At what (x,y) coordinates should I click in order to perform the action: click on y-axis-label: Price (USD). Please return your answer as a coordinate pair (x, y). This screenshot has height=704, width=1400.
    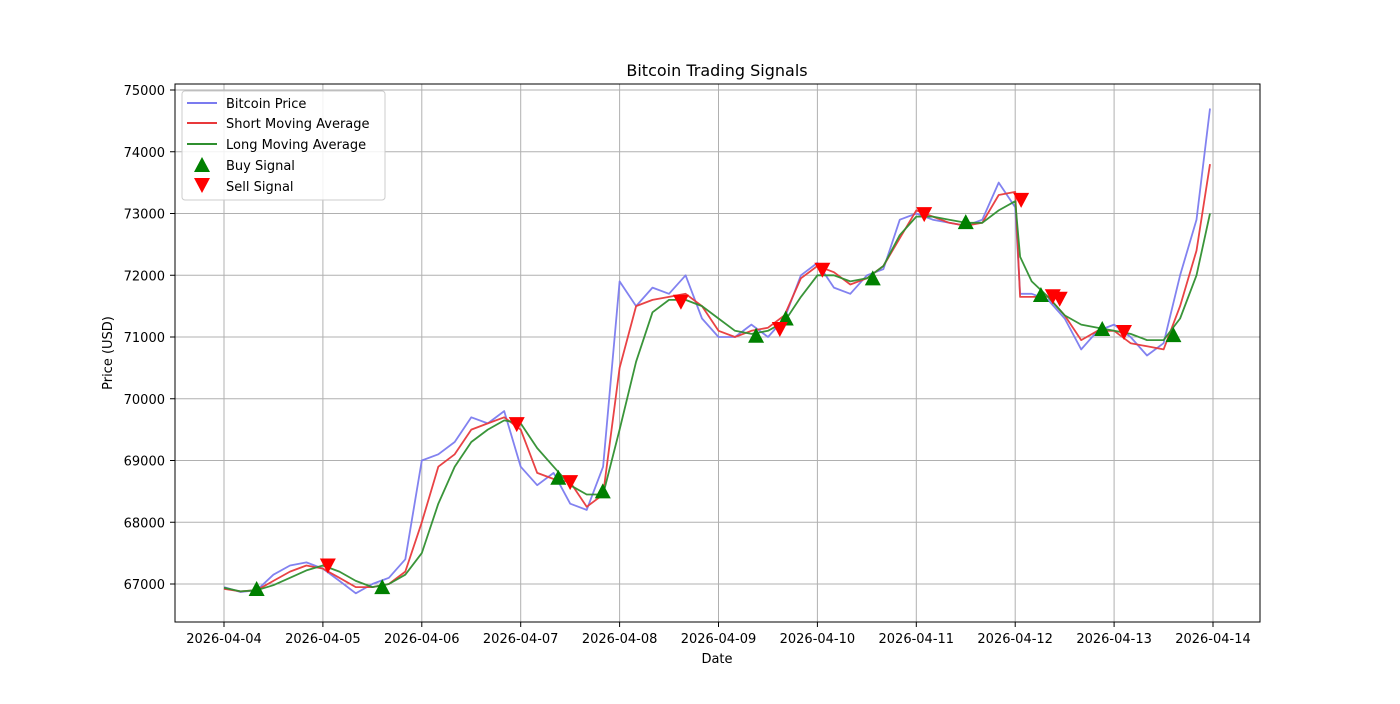
    Looking at the image, I should click on (108, 353).